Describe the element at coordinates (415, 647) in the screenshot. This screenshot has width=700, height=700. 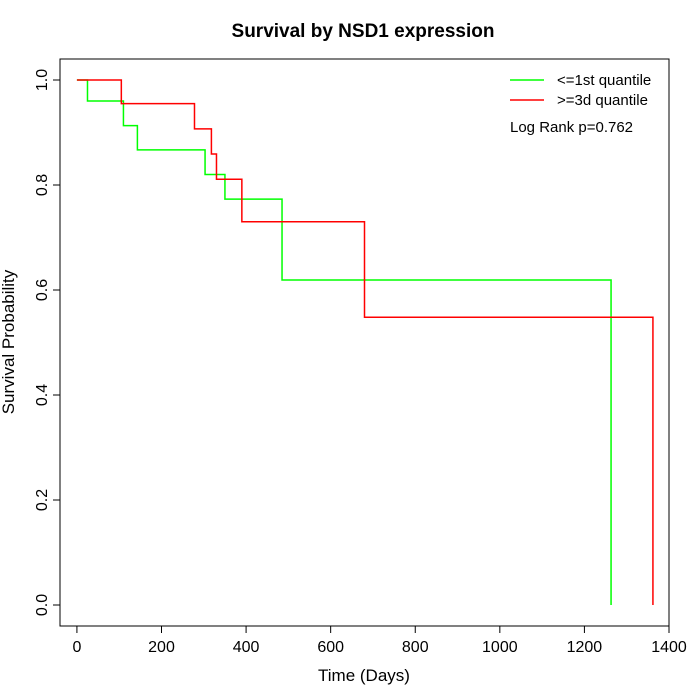
I see `x-tick-label: 800` at that location.